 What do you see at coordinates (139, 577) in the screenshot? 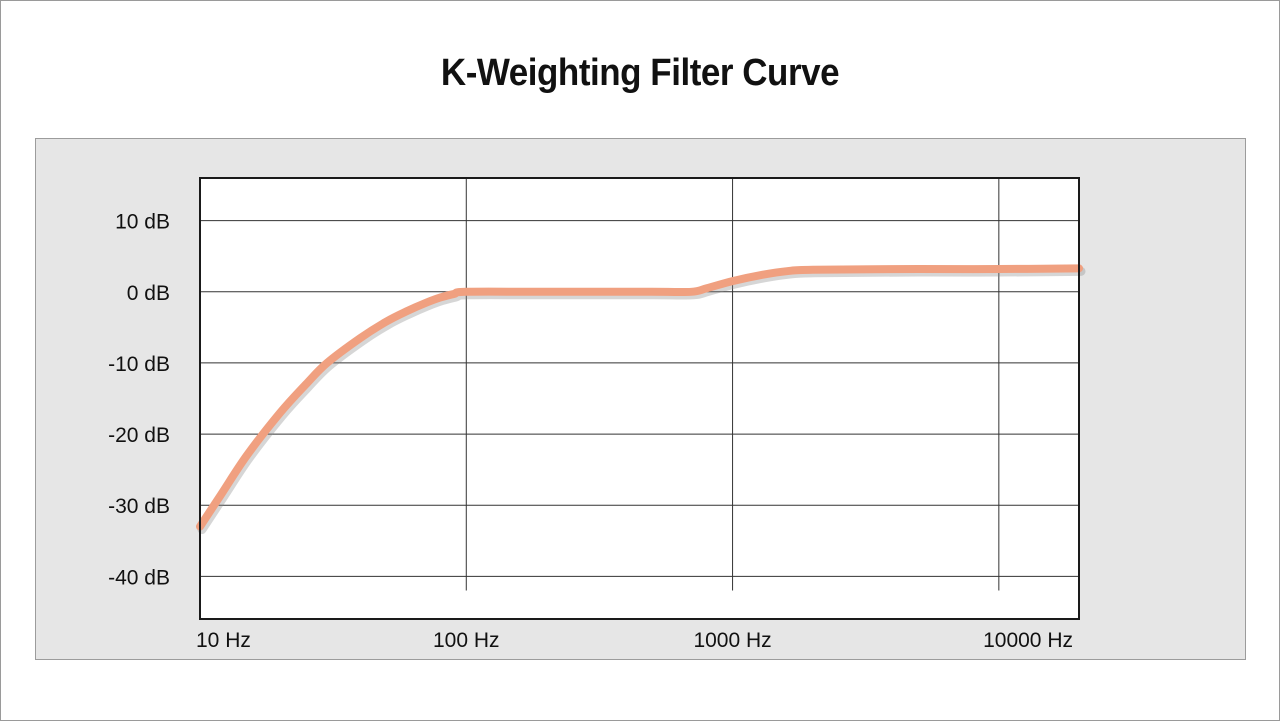
I see `y-tick-label: -40 dB` at bounding box center [139, 577].